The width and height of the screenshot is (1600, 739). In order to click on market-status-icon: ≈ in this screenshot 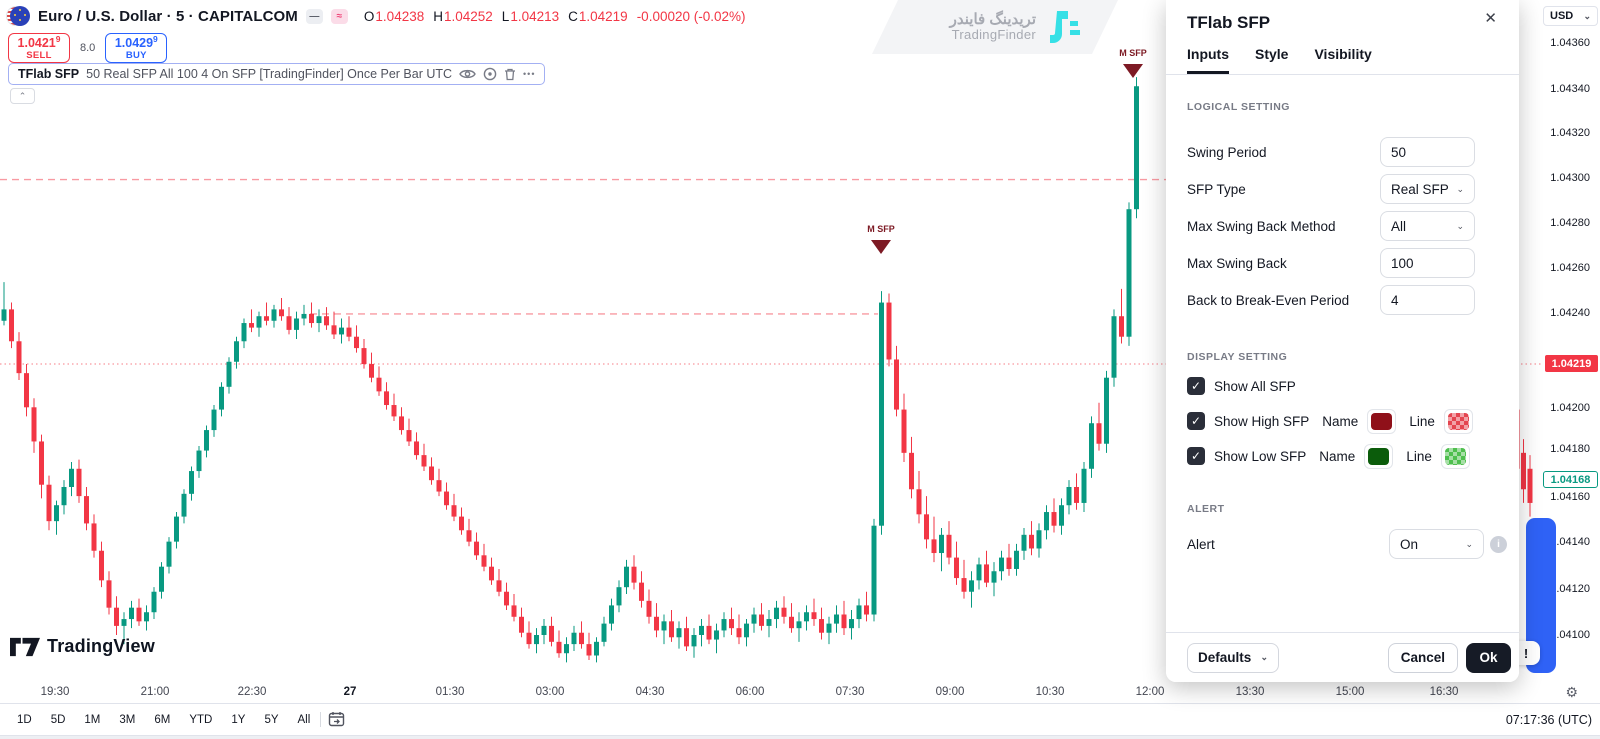, I will do `click(339, 16)`.